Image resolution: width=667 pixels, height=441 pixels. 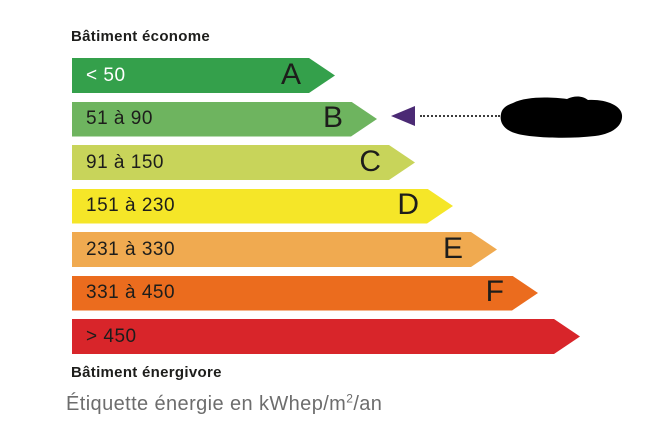 I want to click on energy-bar-row-a: < 50 A, so click(x=326, y=75).